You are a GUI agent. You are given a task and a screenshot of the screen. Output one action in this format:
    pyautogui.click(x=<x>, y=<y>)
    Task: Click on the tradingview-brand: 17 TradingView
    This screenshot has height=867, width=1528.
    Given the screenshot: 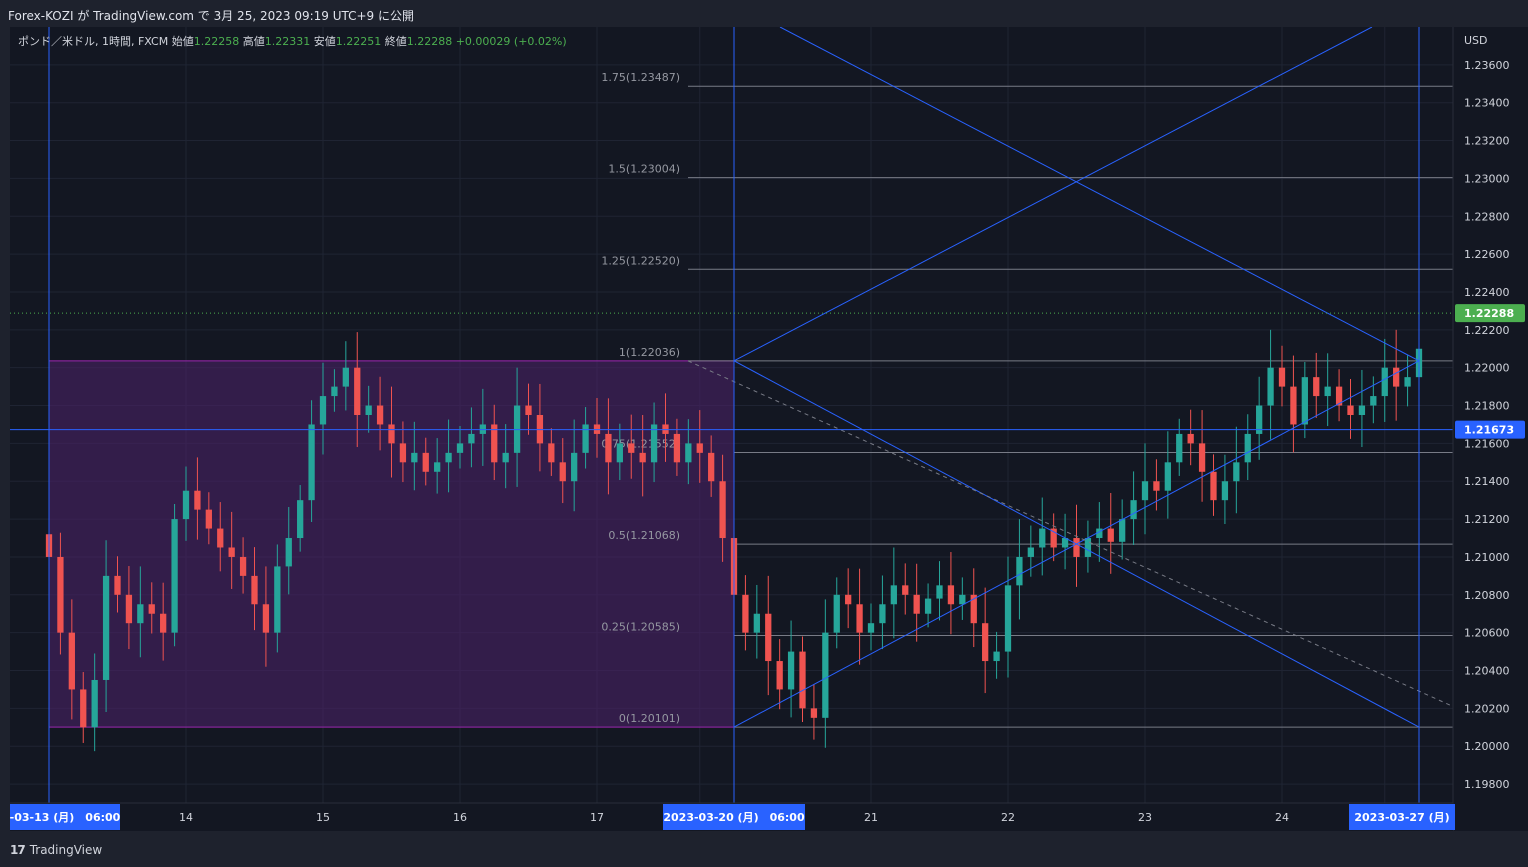 What is the action you would take?
    pyautogui.click(x=56, y=850)
    